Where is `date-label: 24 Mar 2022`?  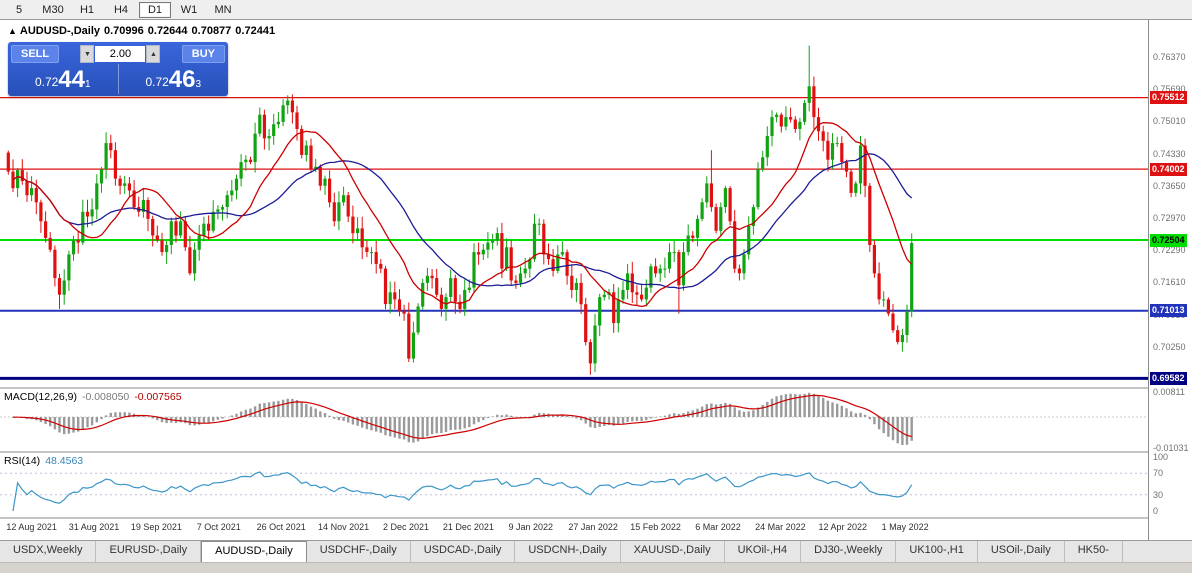 date-label: 24 Mar 2022 is located at coordinates (780, 527).